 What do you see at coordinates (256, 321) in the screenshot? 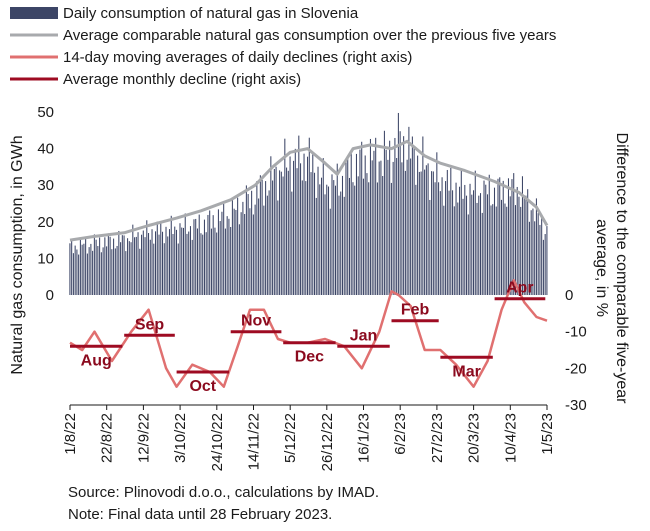
I see `month-label-nov: Nov` at bounding box center [256, 321].